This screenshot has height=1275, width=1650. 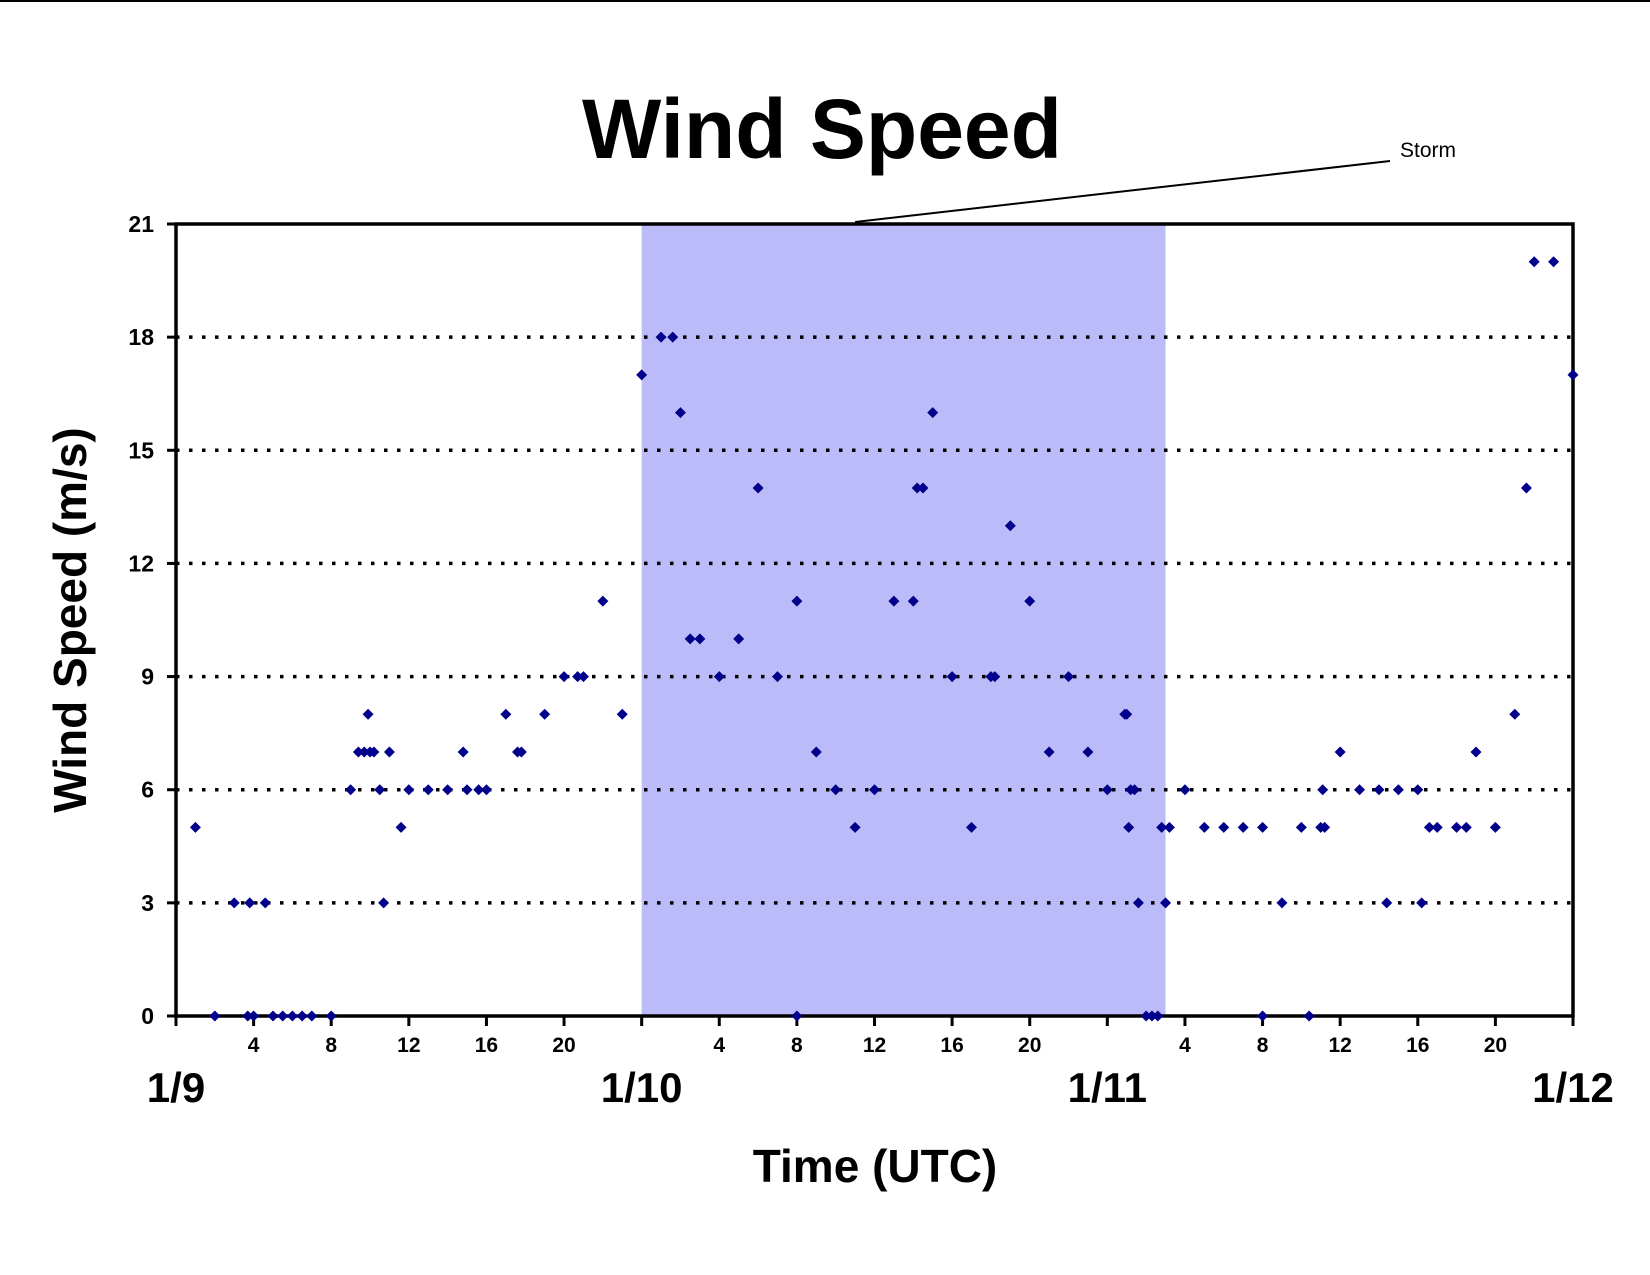 What do you see at coordinates (822, 129) in the screenshot?
I see `chart-title: Wind Speed` at bounding box center [822, 129].